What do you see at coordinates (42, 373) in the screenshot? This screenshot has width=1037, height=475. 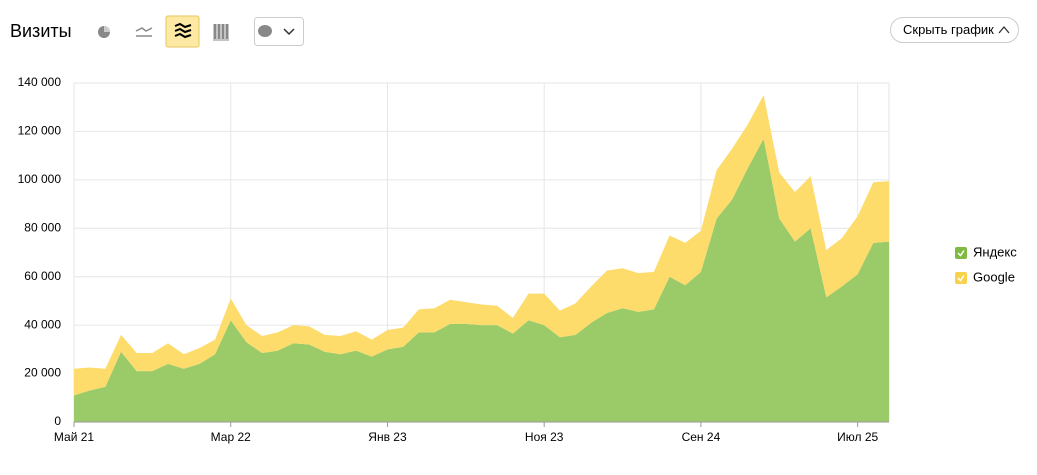 I see `y-tick-label: 20 000` at bounding box center [42, 373].